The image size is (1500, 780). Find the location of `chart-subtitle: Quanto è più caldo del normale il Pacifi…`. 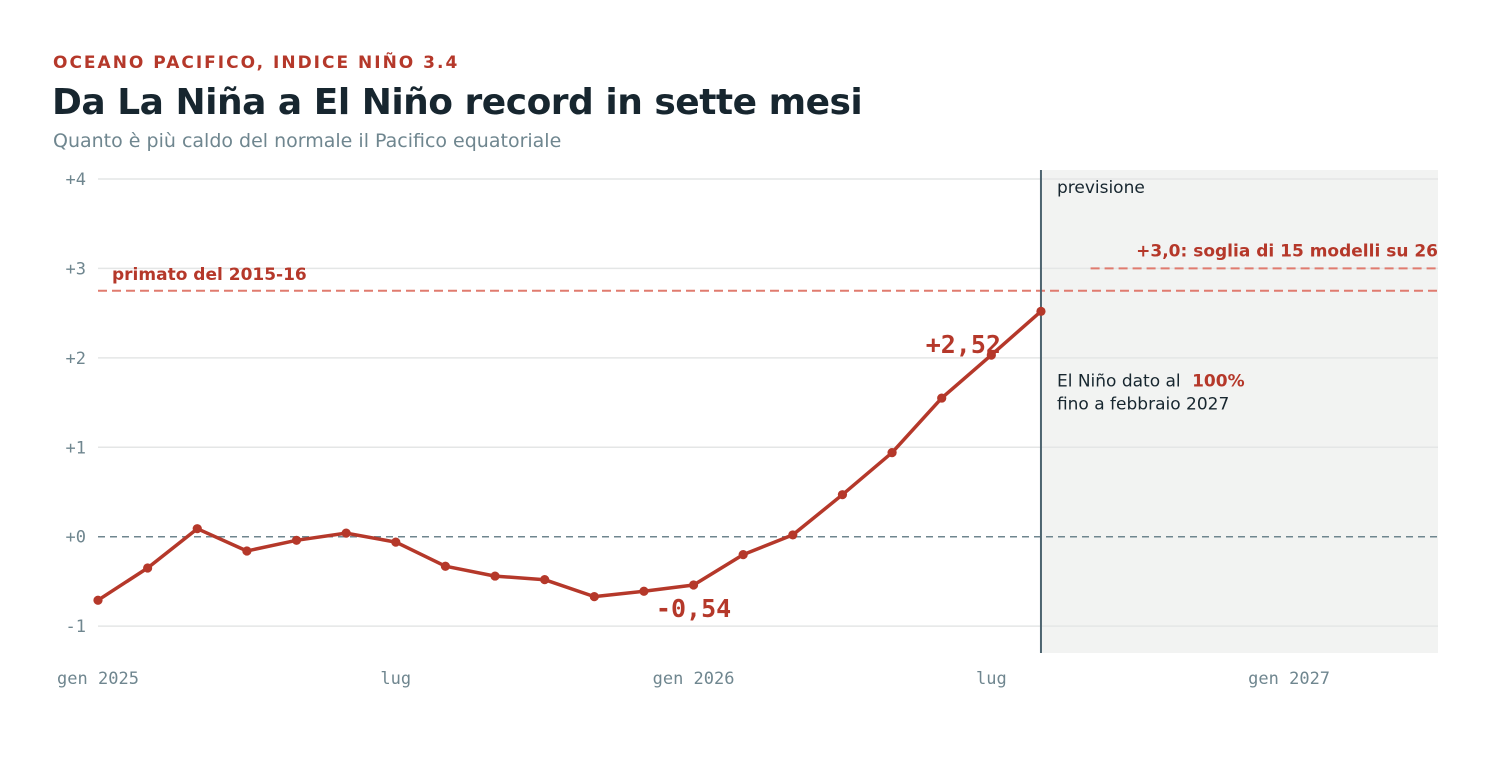

chart-subtitle: Quanto è più caldo del normale il Pacifi… is located at coordinates (307, 141).